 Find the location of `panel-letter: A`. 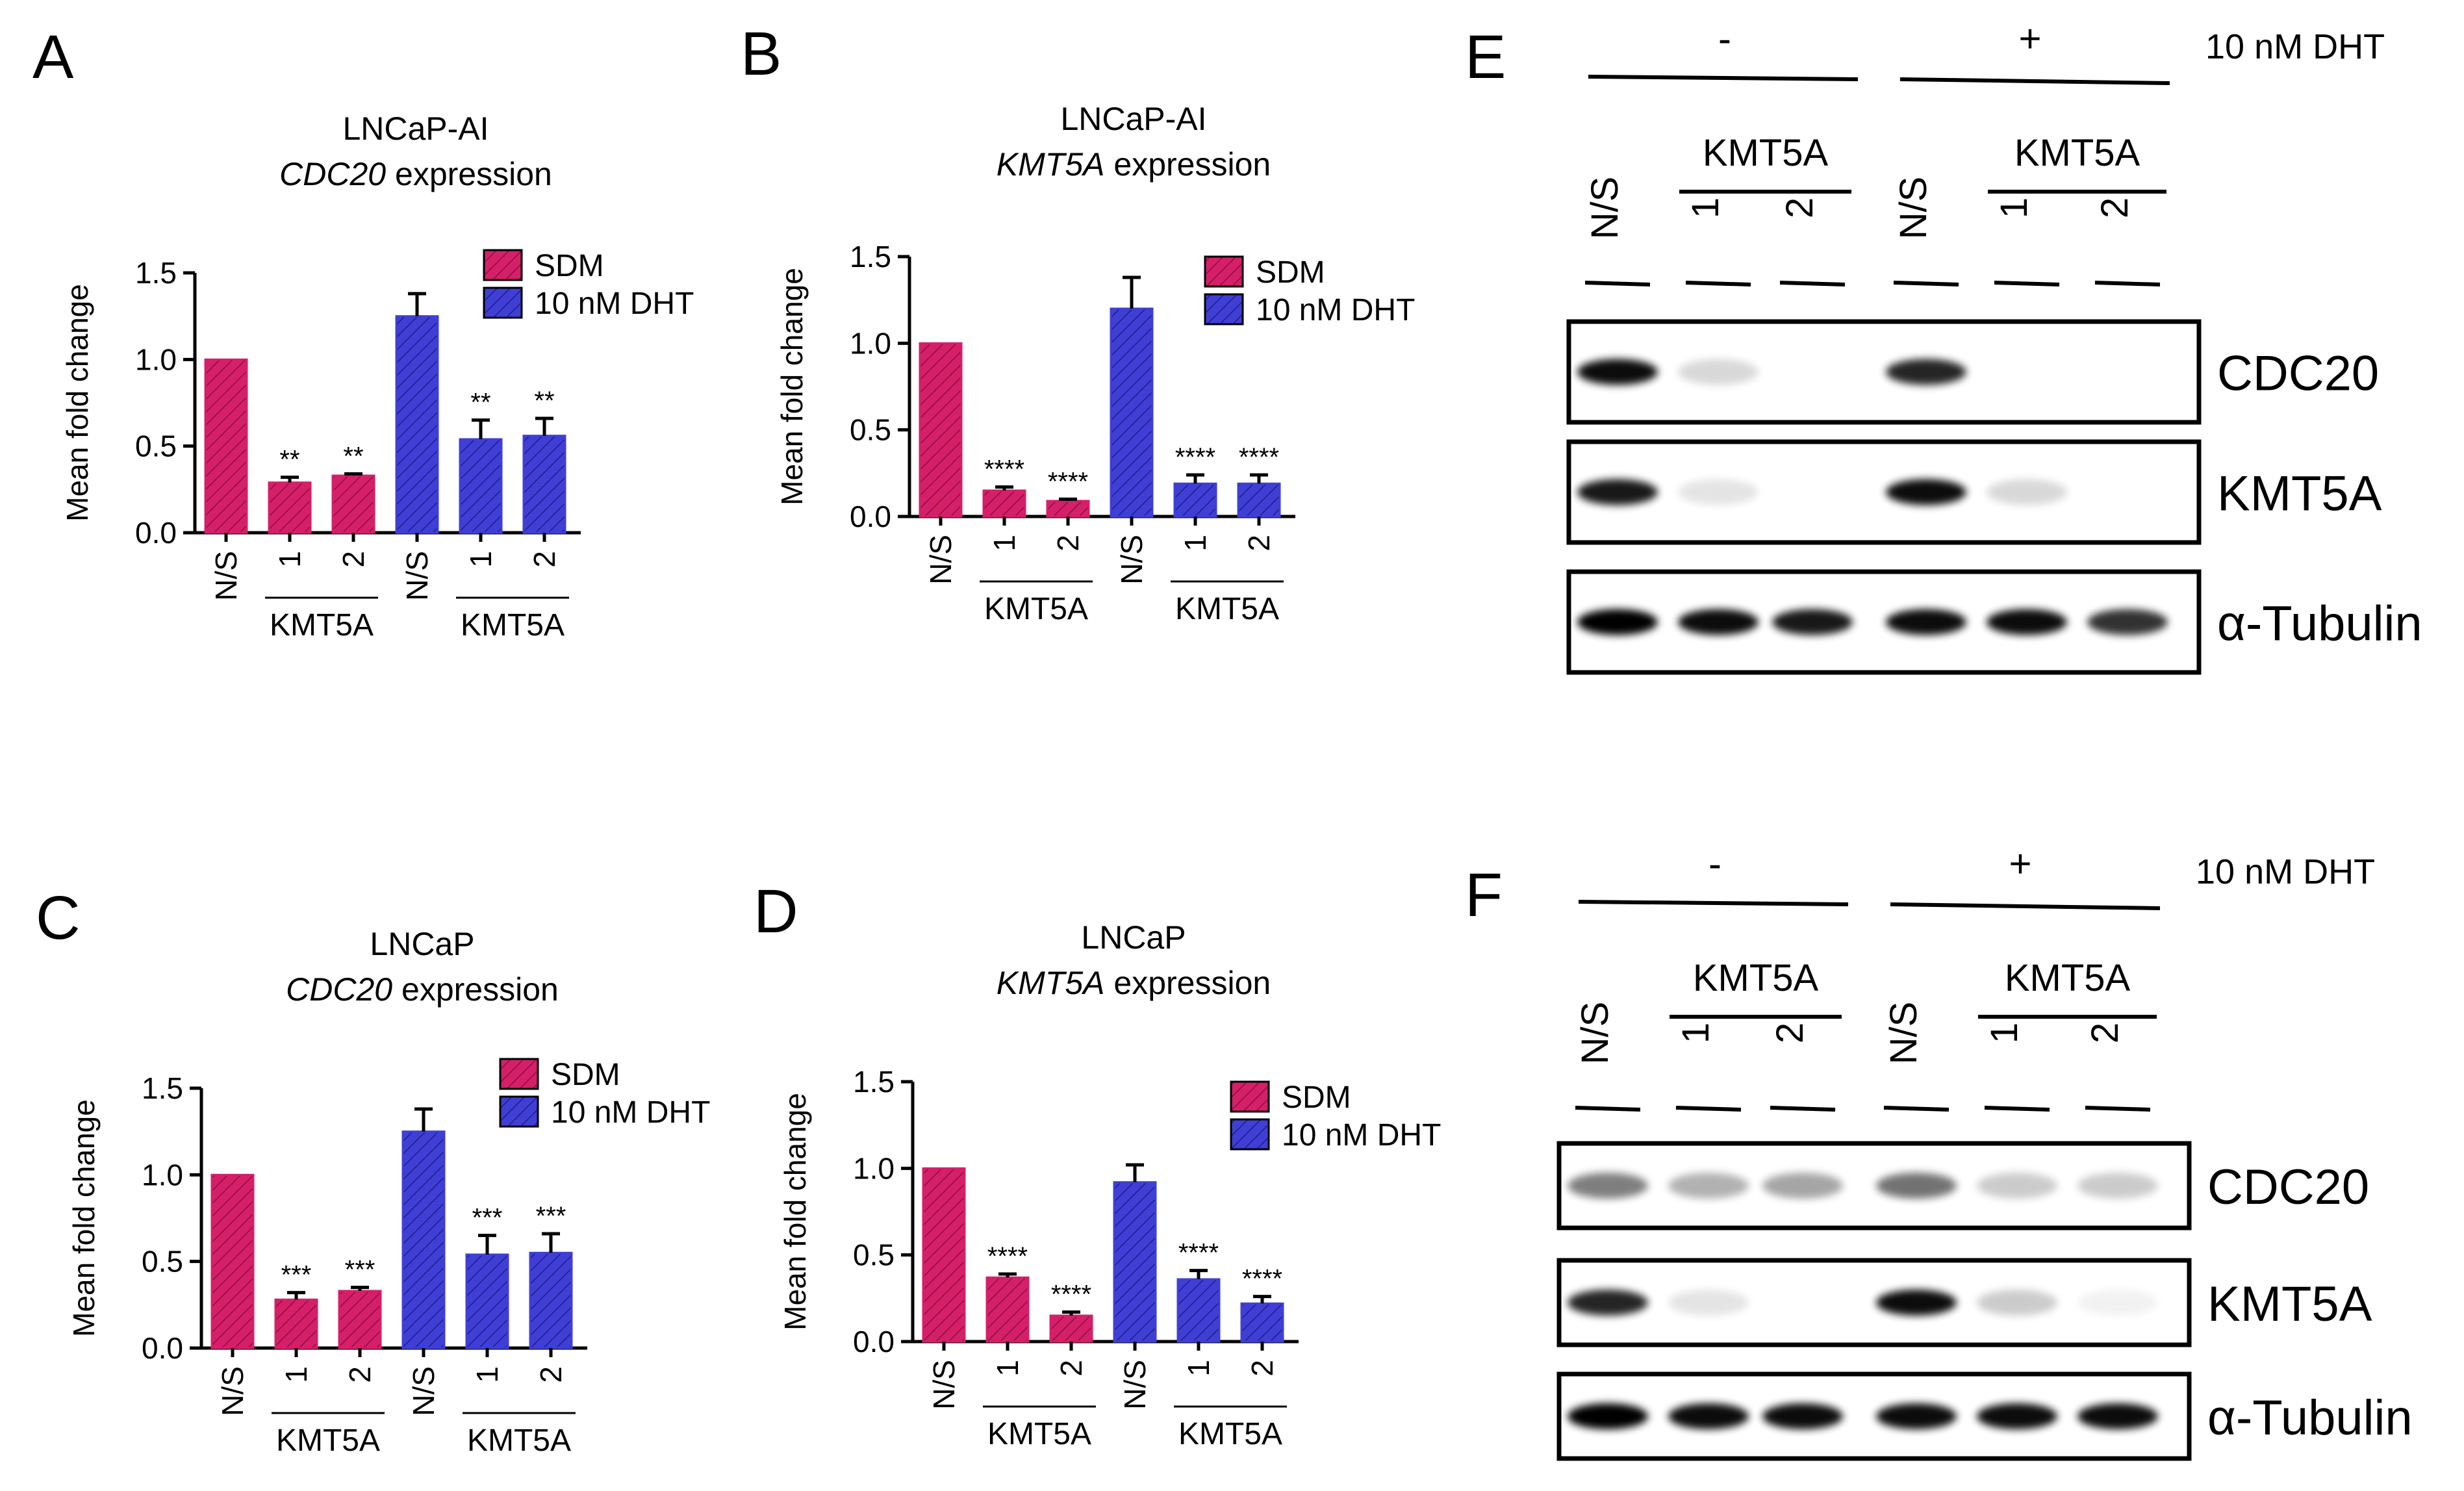

panel-letter: A is located at coordinates (53, 57).